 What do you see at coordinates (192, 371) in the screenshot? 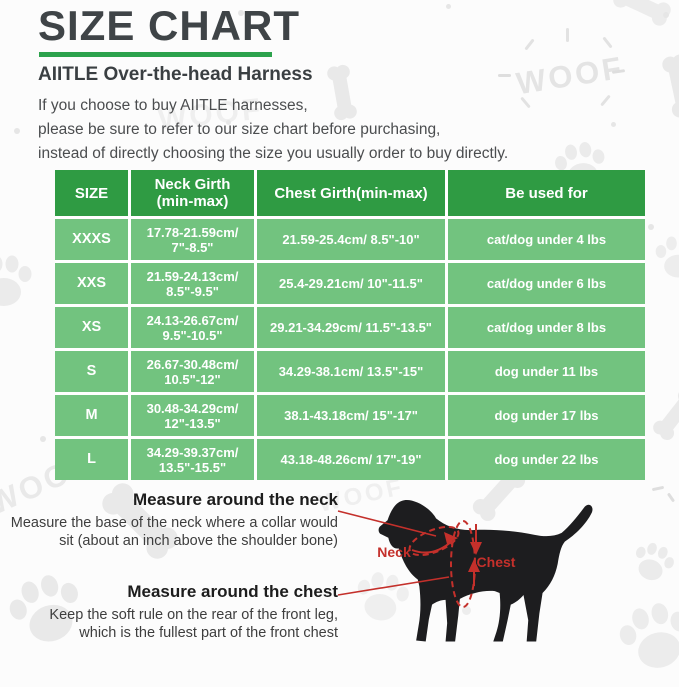
I see `neck-girth-cell: 26.67-30.48cm/10.5"-12"` at bounding box center [192, 371].